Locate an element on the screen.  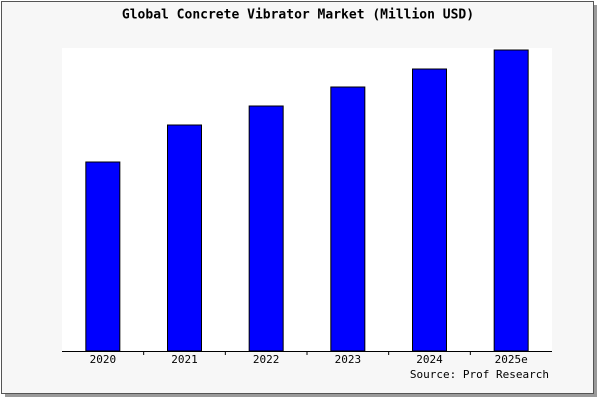
x-tick-label: 2022 is located at coordinates (266, 359).